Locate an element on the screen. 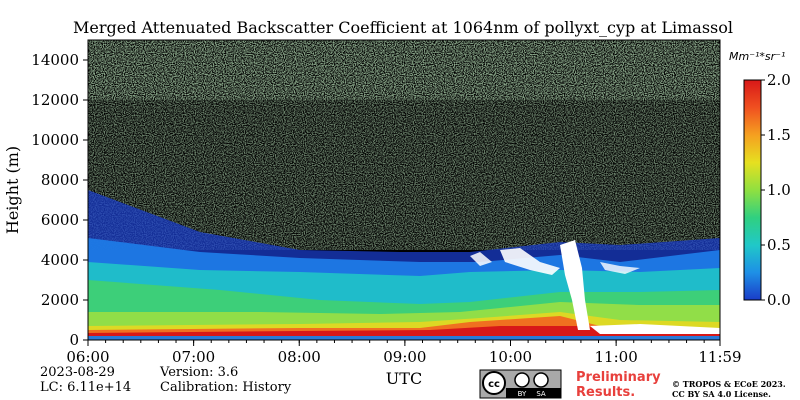  y-tick-label: 4000 is located at coordinates (60, 260).